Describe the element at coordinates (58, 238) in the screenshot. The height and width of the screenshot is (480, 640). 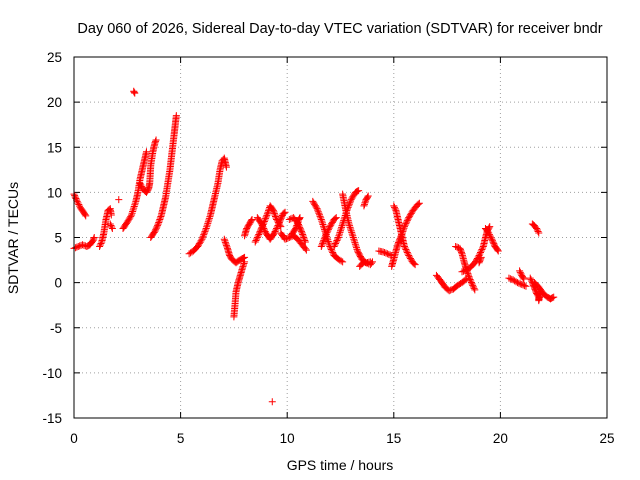
I see `y-tick-label: 5` at that location.